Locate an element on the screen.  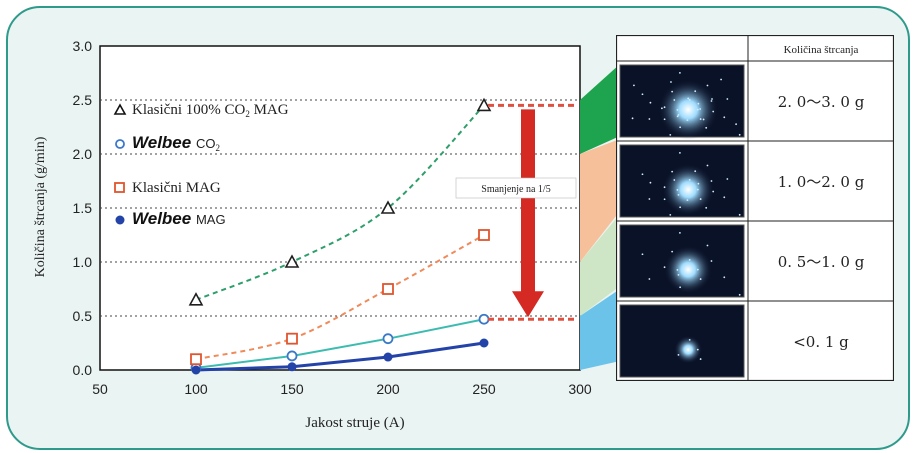
legend-circle is located at coordinates (120, 144).